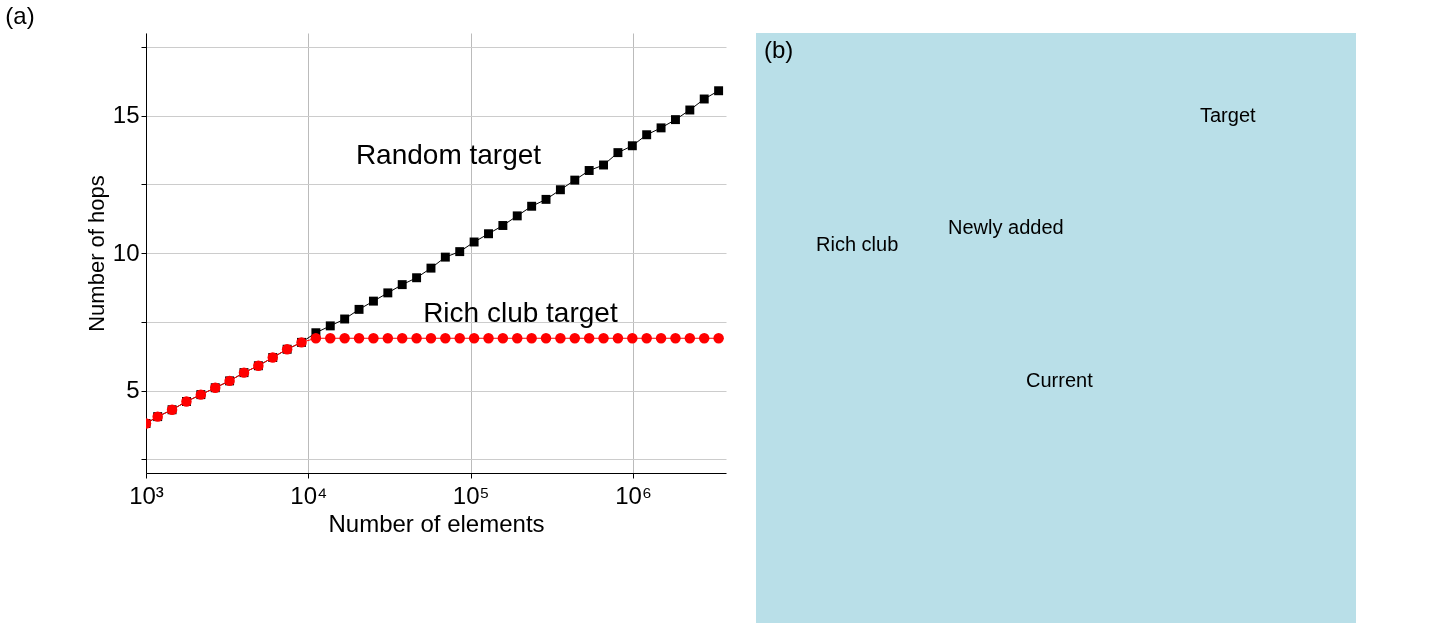  I want to click on text: Current, so click(1060, 380).